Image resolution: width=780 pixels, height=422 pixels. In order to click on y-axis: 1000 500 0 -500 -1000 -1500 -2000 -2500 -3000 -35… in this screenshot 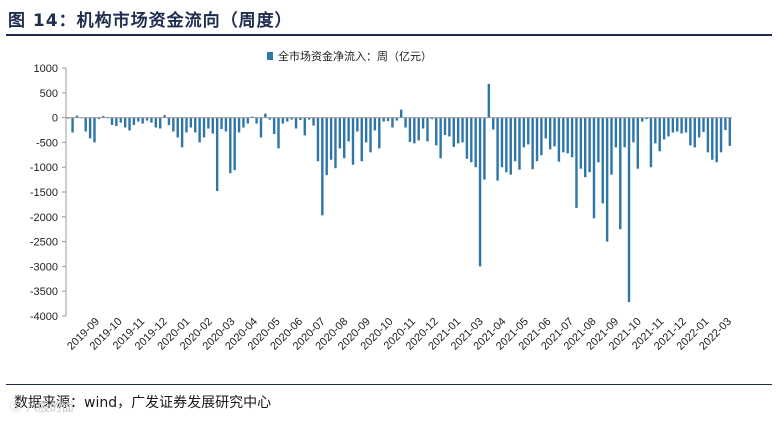, I will do `click(48, 193)`.